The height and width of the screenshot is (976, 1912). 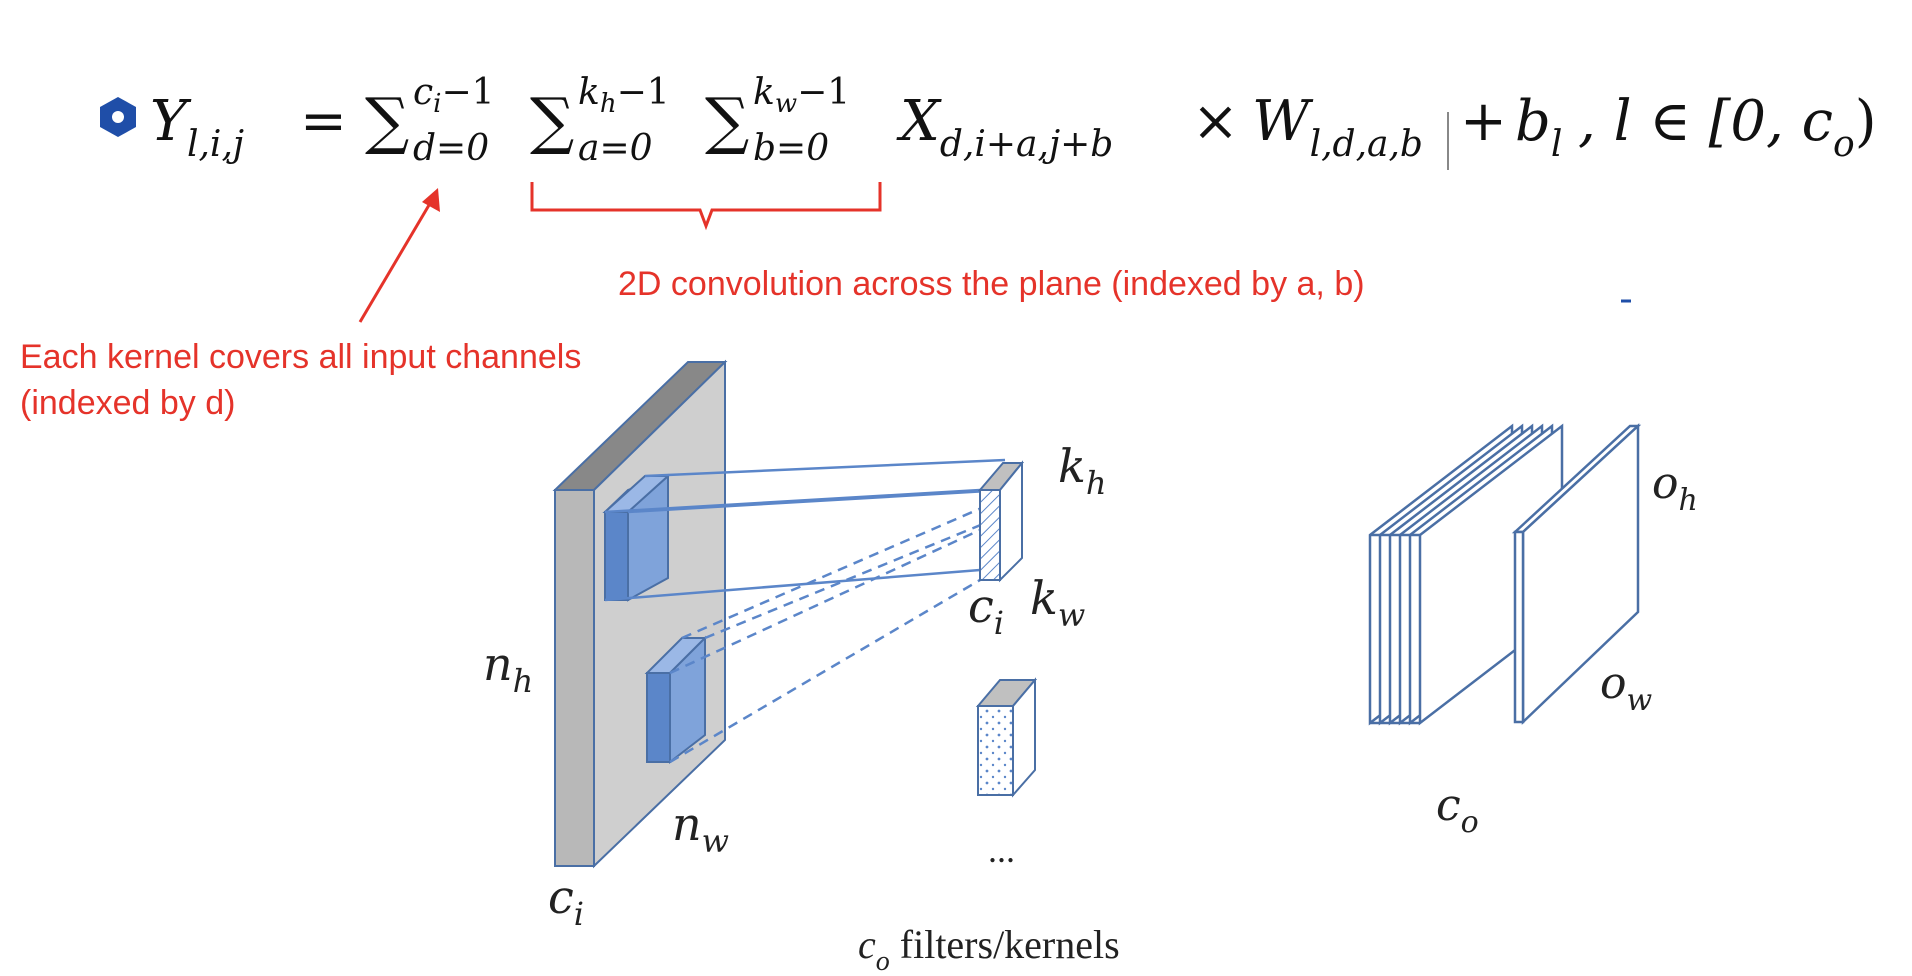 What do you see at coordinates (1483, 121) in the screenshot?
I see `formula-plus: +` at bounding box center [1483, 121].